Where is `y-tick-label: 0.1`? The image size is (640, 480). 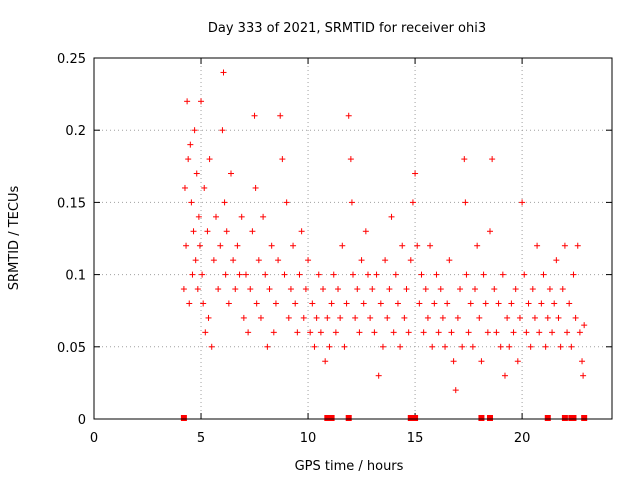
y-tick-label: 0.1 is located at coordinates (75, 276).